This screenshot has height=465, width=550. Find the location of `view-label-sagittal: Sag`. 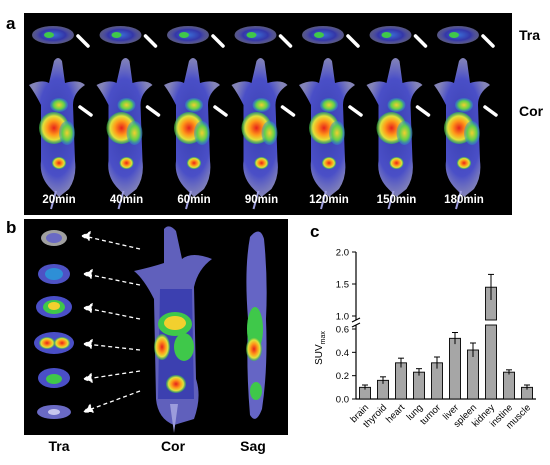

view-label-sagittal: Sag is located at coordinates (253, 446).